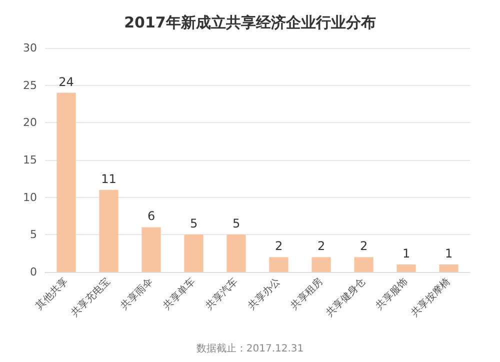 The image size is (500, 362). What do you see at coordinates (90, 297) in the screenshot?
I see `x-tick-label: 共享充电宝` at bounding box center [90, 297].